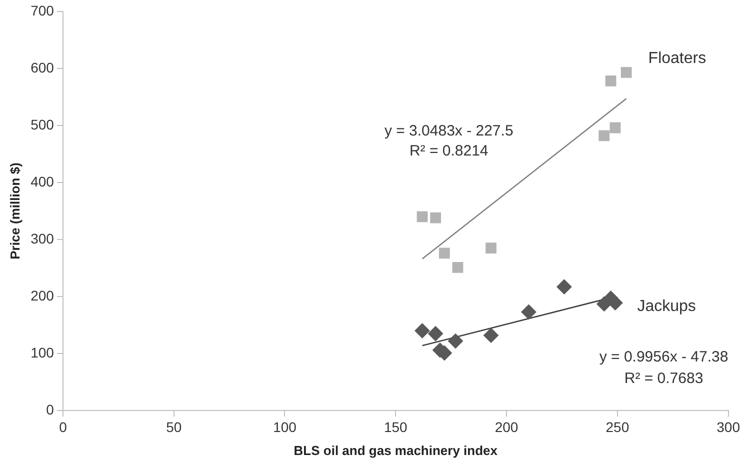  What do you see at coordinates (285, 426) in the screenshot?
I see `x-tick-label: 100` at bounding box center [285, 426].